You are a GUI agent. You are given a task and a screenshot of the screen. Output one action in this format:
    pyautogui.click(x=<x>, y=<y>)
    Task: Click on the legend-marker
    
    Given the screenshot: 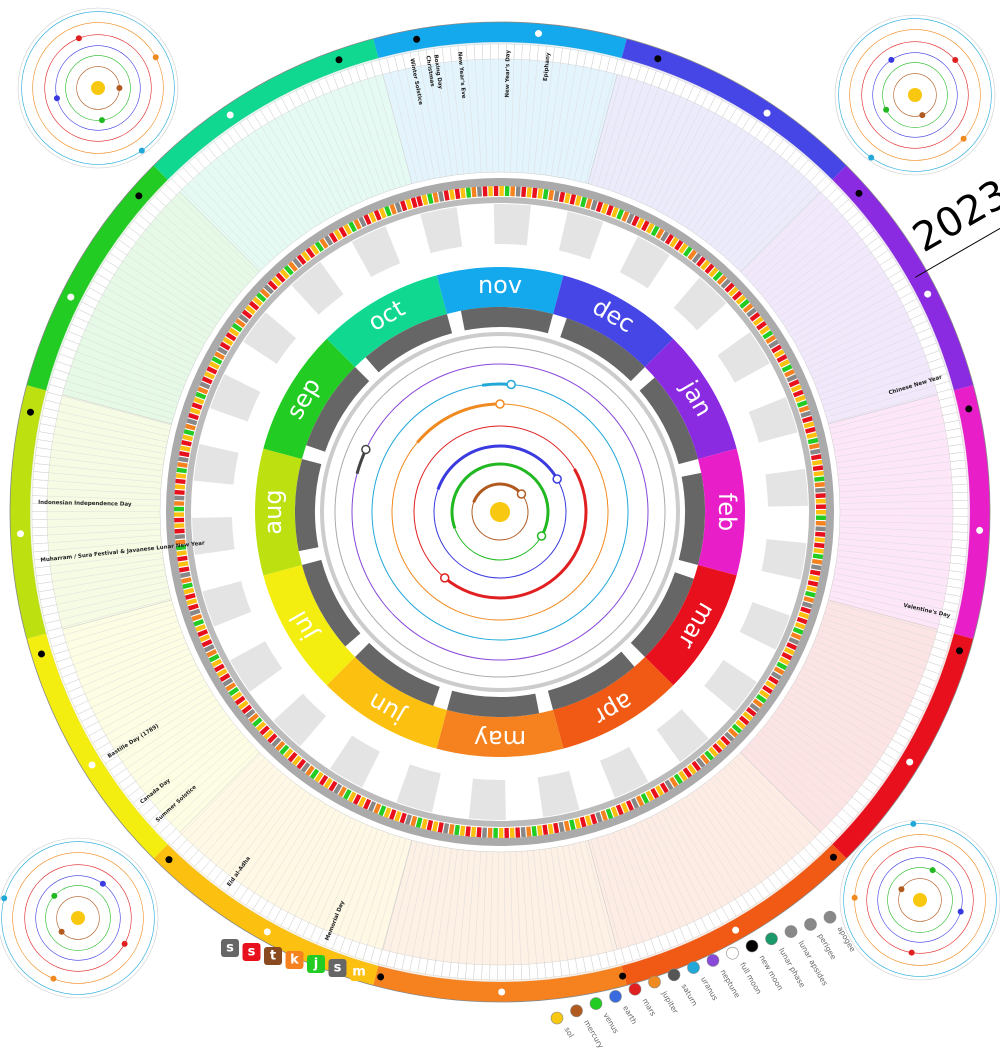 What is the action you would take?
    pyautogui.click(x=576, y=1011)
    